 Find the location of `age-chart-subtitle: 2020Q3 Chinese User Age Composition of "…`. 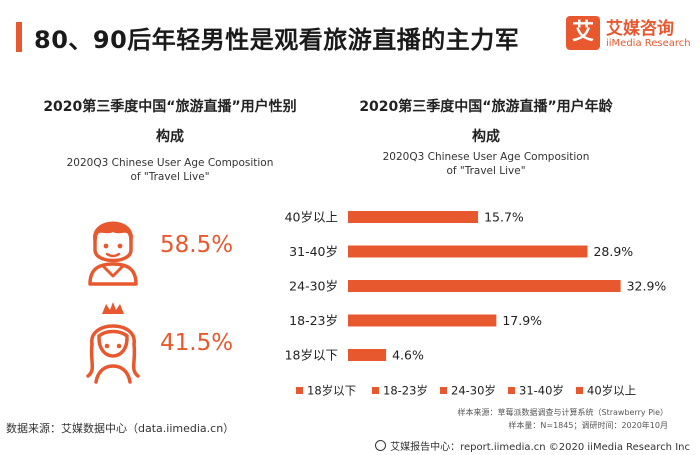

age-chart-subtitle: 2020Q3 Chinese User Age Composition of "… is located at coordinates (486, 164).